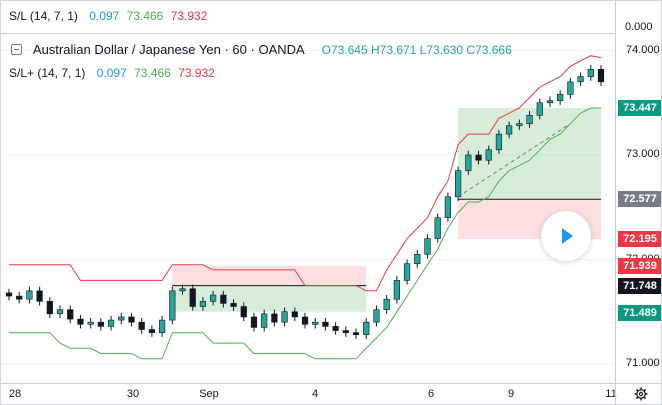 Image resolution: width=662 pixels, height=405 pixels. Describe the element at coordinates (43, 16) in the screenshot. I see `indicator-name: S/L (14, 7, 1)` at that location.